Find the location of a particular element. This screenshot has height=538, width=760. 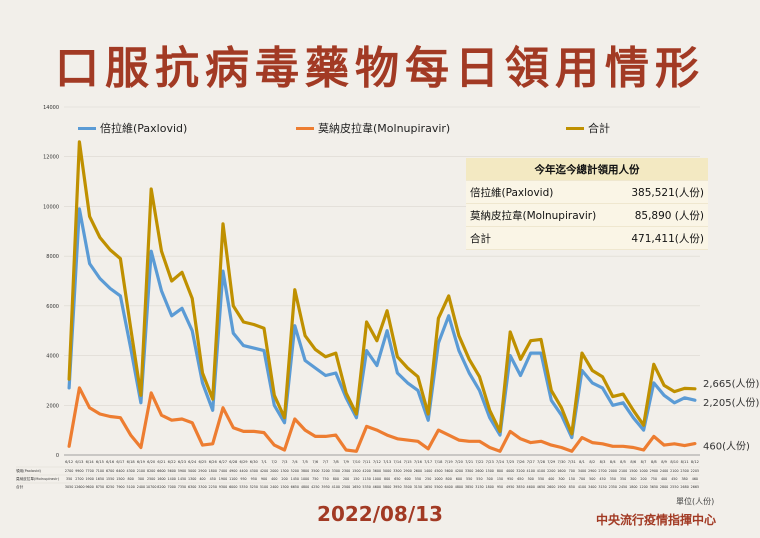

page-title: 口服抗病毒藥物每日領用情形 is located at coordinates (380, 68).